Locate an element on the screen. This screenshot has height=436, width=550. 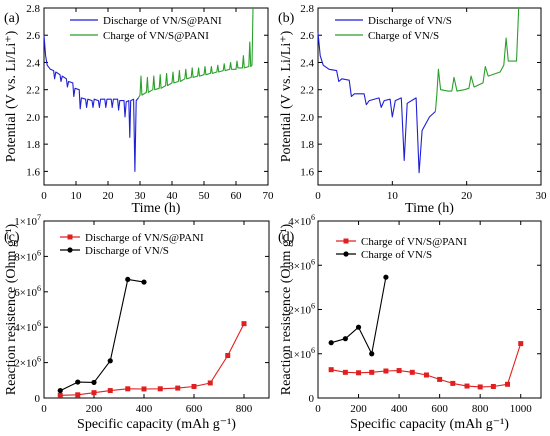
y-tick-label: 3×10⁶ is located at coordinates (301, 264).